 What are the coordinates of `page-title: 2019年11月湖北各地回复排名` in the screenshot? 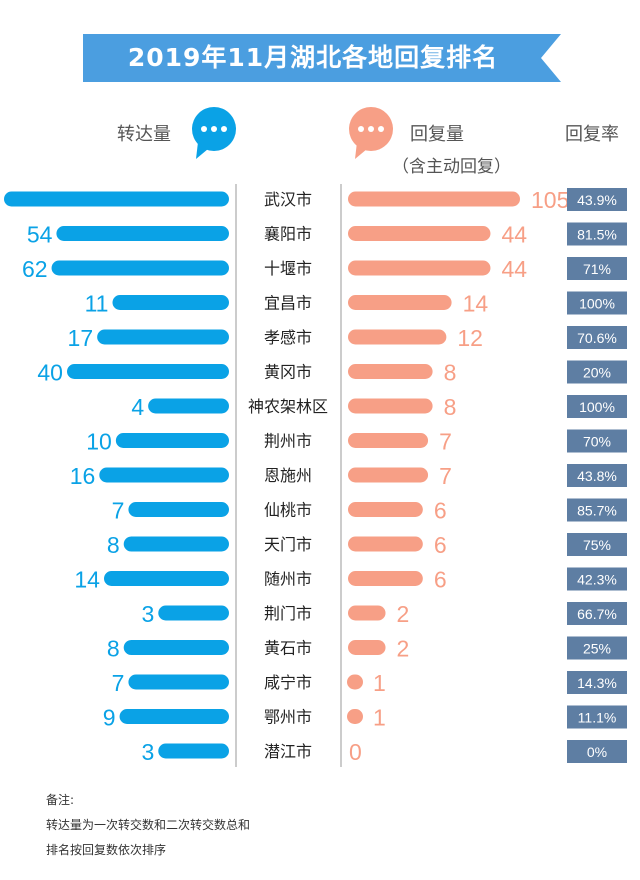 It's located at (313, 57).